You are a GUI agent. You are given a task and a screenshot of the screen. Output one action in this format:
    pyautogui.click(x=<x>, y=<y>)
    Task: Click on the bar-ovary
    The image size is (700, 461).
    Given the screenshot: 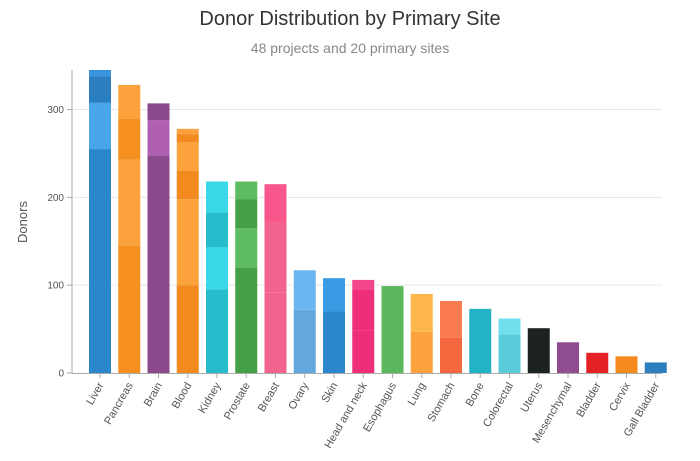 What is the action you would take?
    pyautogui.click(x=304, y=321)
    